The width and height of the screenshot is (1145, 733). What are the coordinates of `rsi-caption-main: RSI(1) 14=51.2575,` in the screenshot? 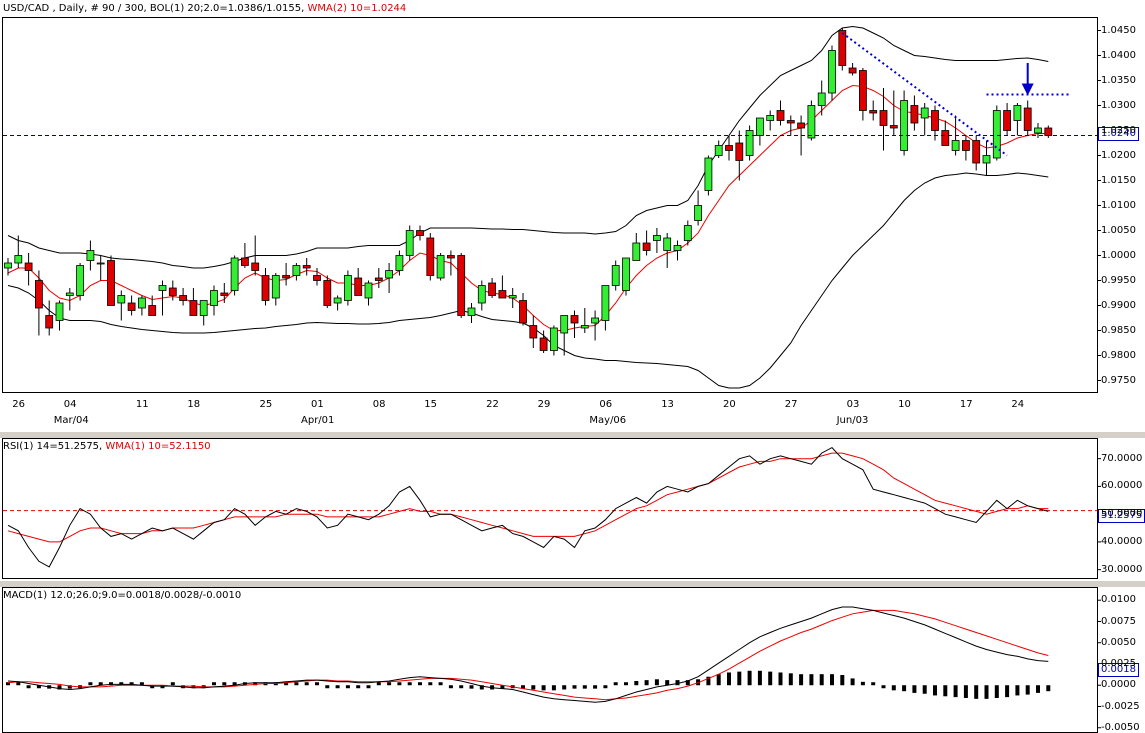 It's located at (53, 446).